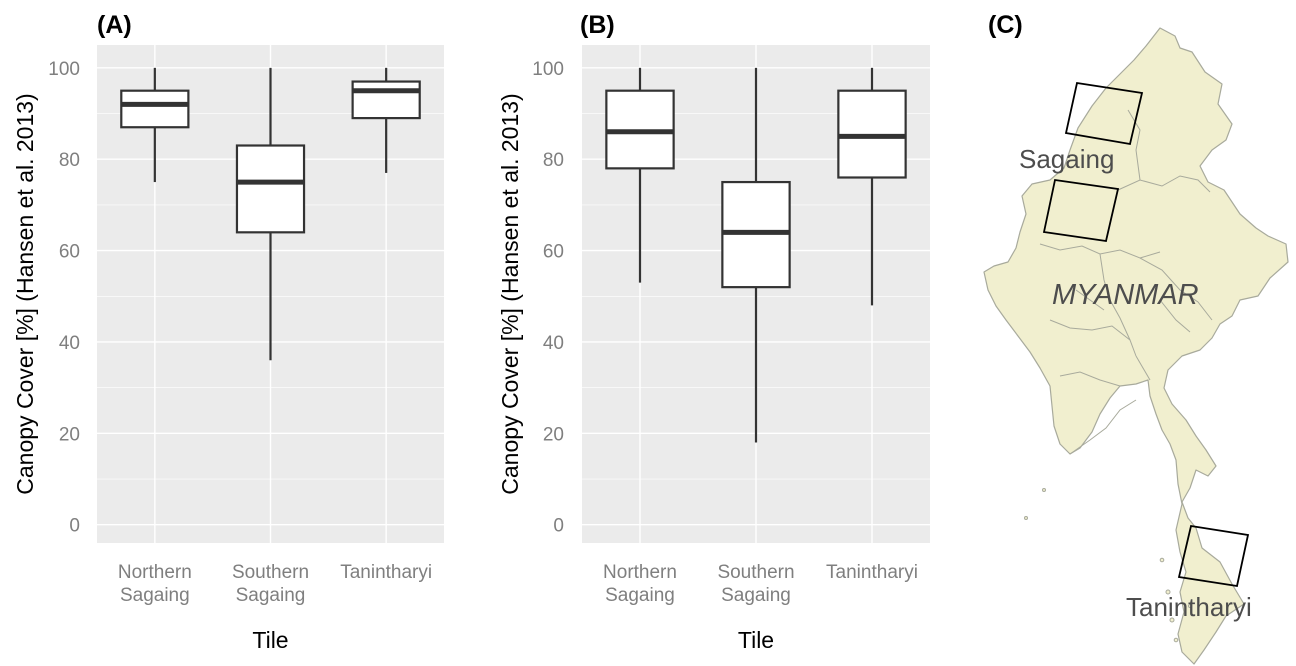 This screenshot has height=666, width=1296. What do you see at coordinates (1066, 159) in the screenshot?
I see `map-label-sagaing: Sagaing` at bounding box center [1066, 159].